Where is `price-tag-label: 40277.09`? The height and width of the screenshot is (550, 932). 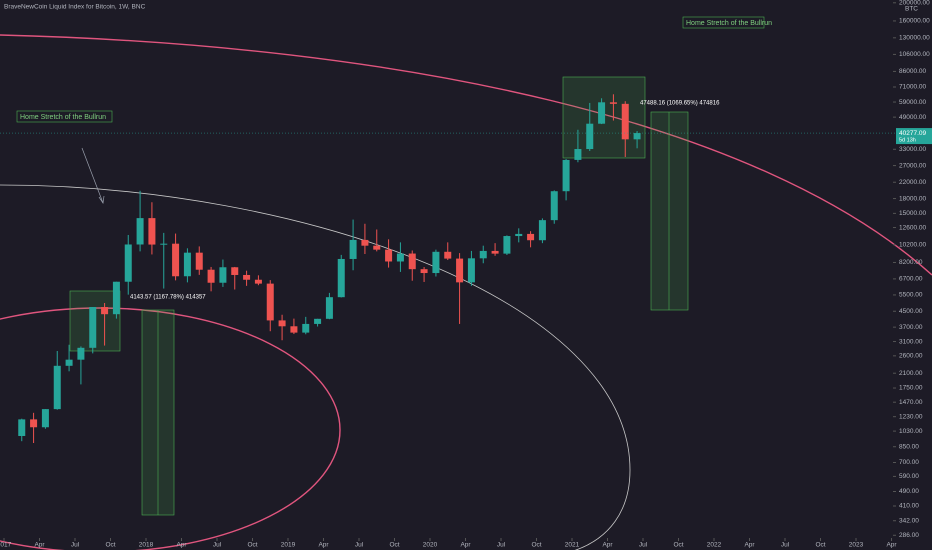
price-tag-label: 40277.09 is located at coordinates (912, 133).